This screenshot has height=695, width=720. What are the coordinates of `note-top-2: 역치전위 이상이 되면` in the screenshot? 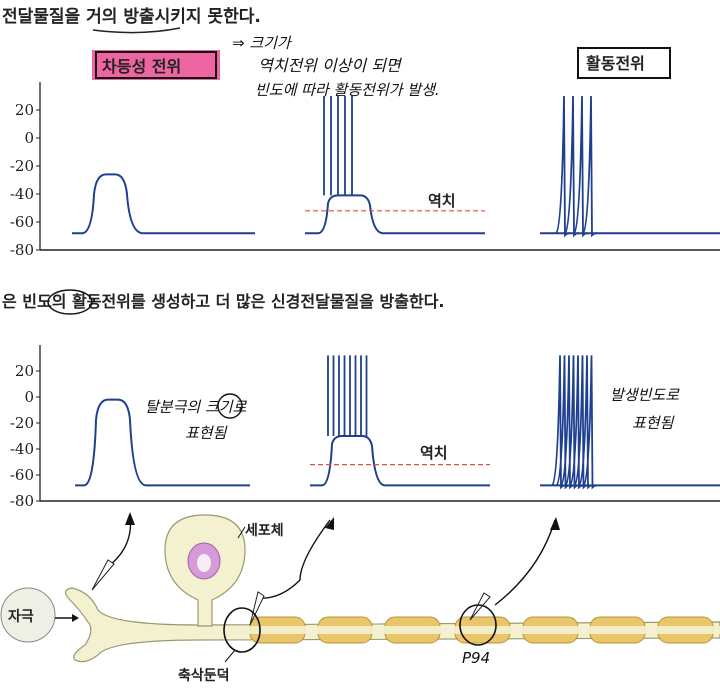 It's located at (330, 65).